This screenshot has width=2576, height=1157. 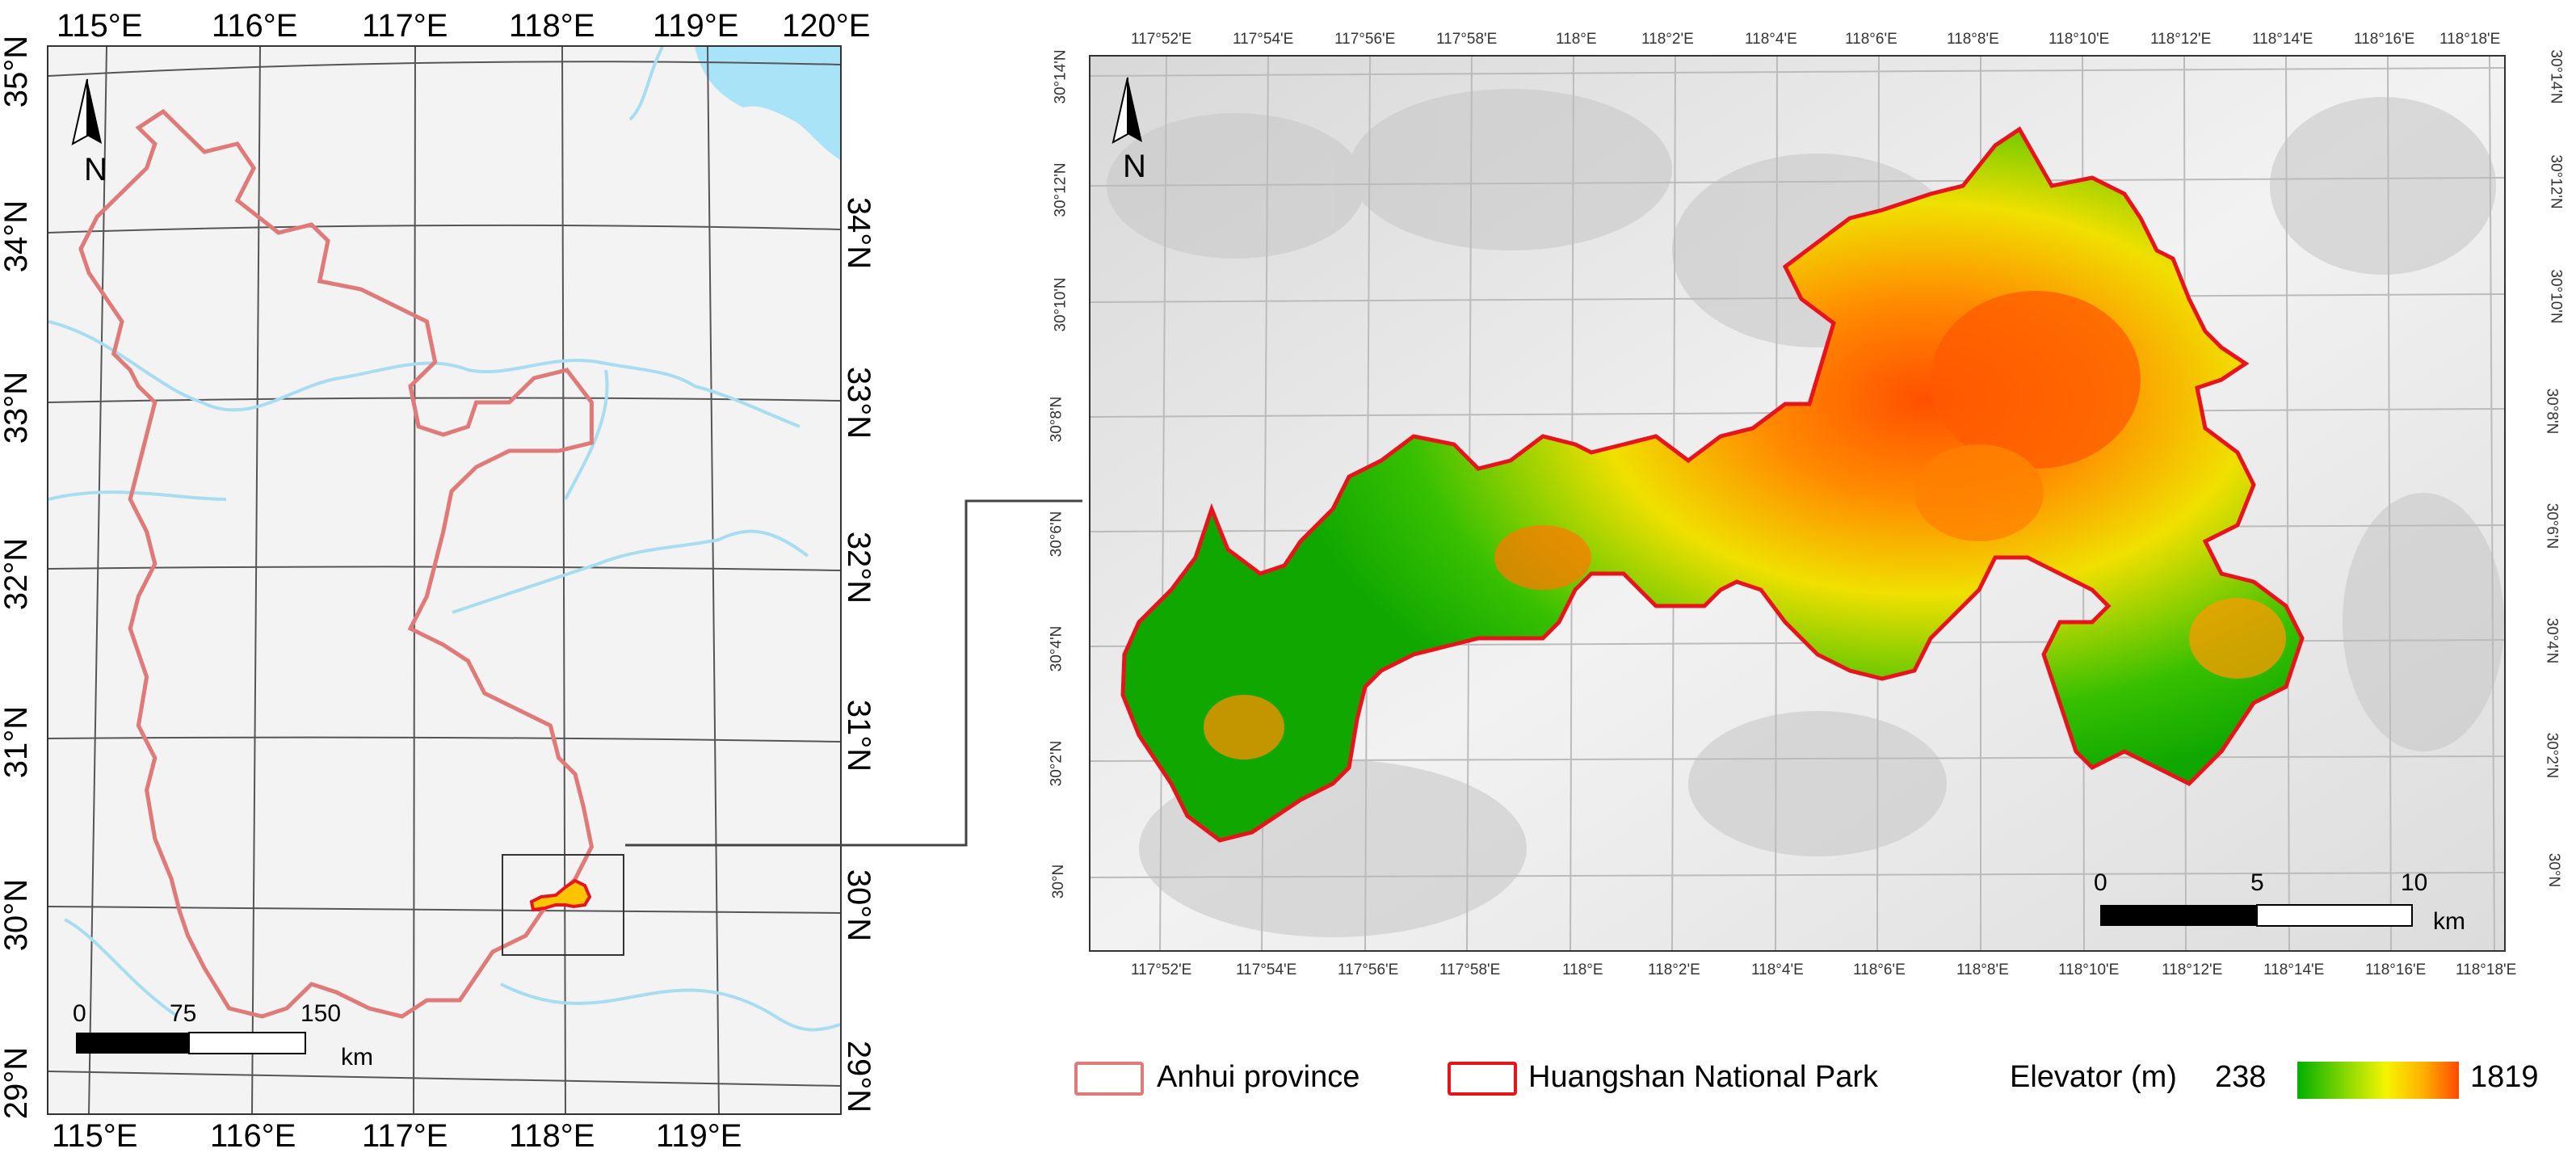 I want to click on elevation-legend-label: Elevator (m), so click(x=2093, y=1077).